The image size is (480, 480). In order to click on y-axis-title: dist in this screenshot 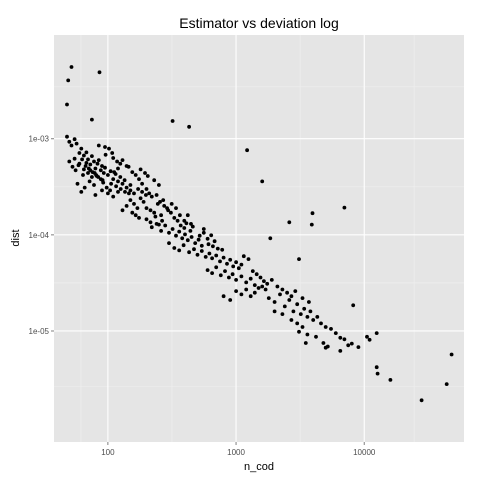, I will do `click(16, 237)`.